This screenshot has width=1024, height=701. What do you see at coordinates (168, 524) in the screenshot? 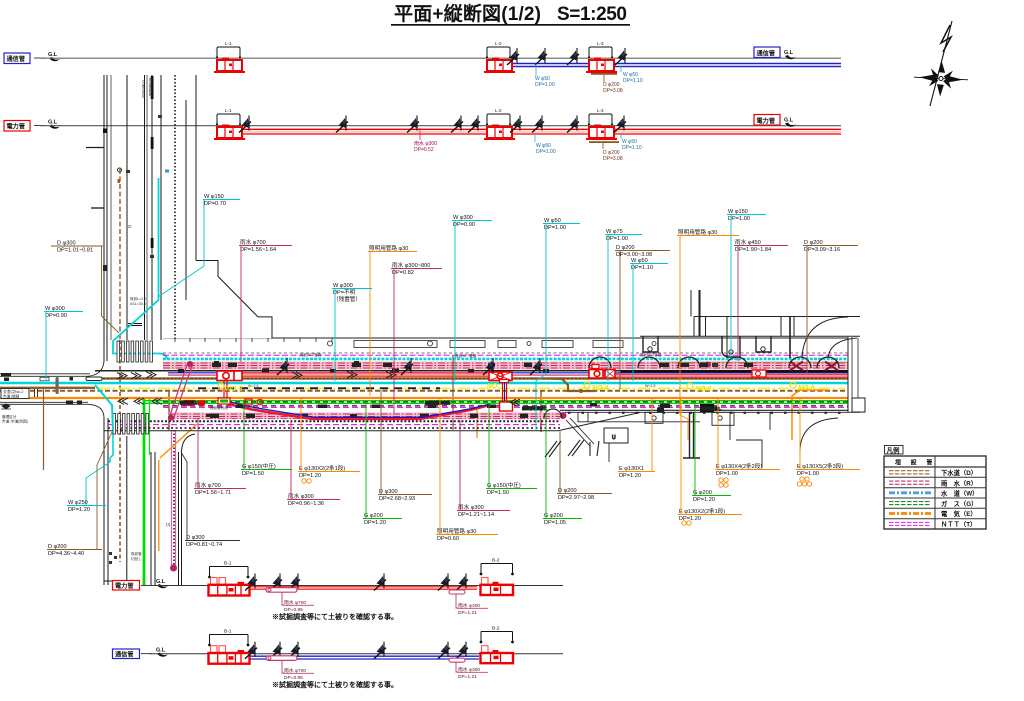
I see `svg-text: (I)` at bounding box center [168, 524].